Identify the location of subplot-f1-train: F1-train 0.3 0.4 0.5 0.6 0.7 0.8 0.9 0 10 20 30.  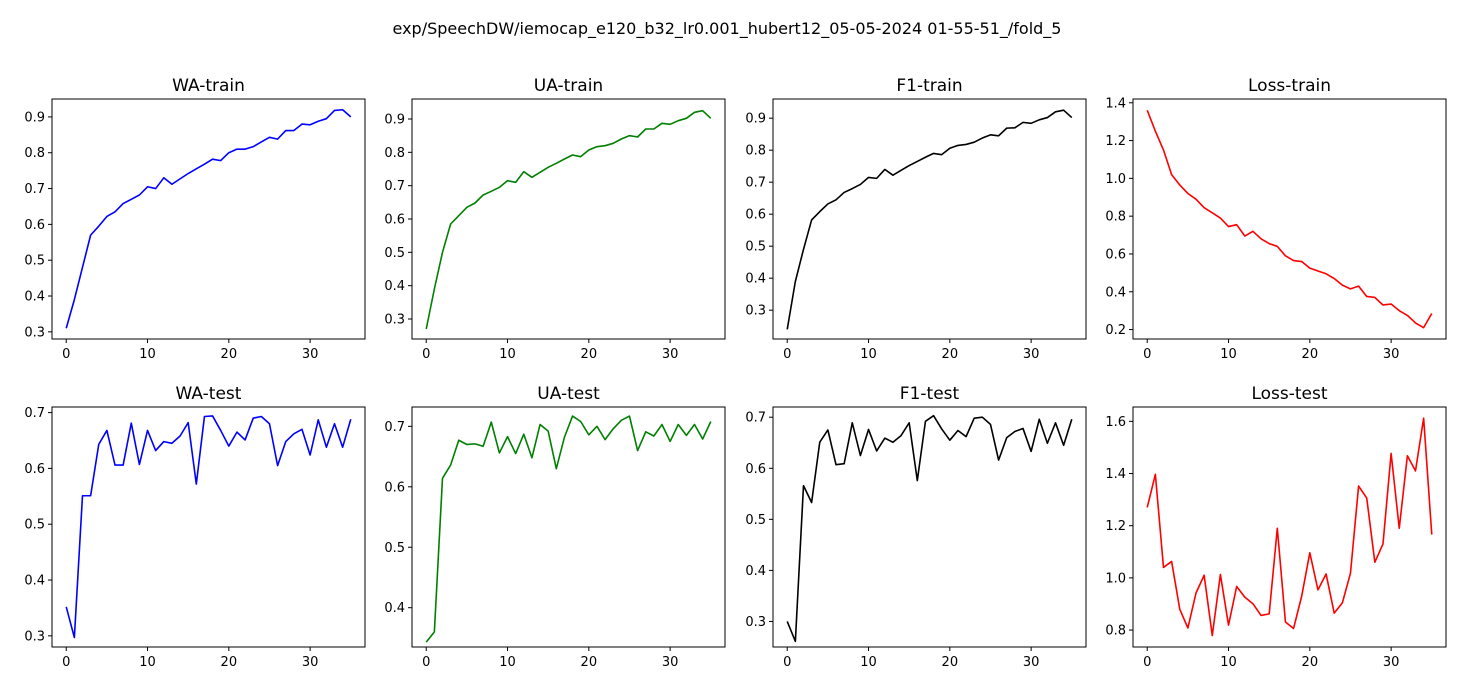
(916, 219).